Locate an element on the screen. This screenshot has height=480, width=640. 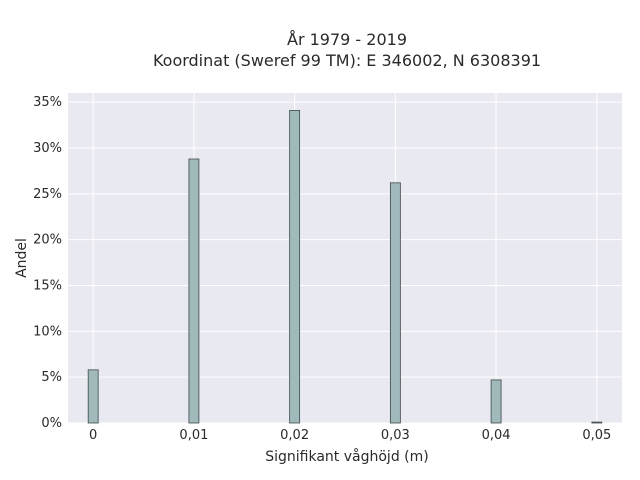
x-axis-label: Signifikant våghöjd (m) is located at coordinates (346, 456).